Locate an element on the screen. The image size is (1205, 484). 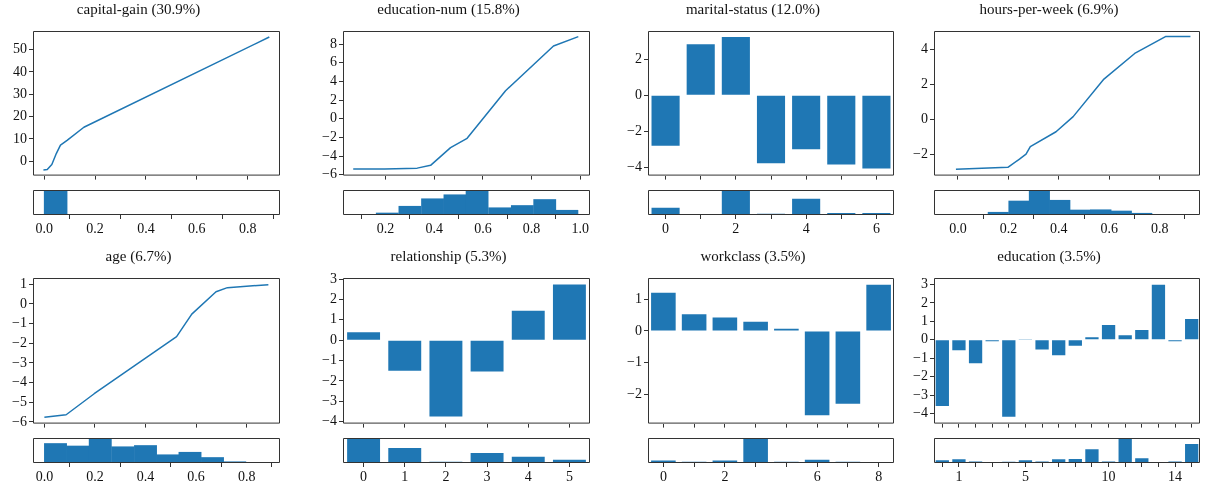
x-tick-label: 3 is located at coordinates (487, 476).